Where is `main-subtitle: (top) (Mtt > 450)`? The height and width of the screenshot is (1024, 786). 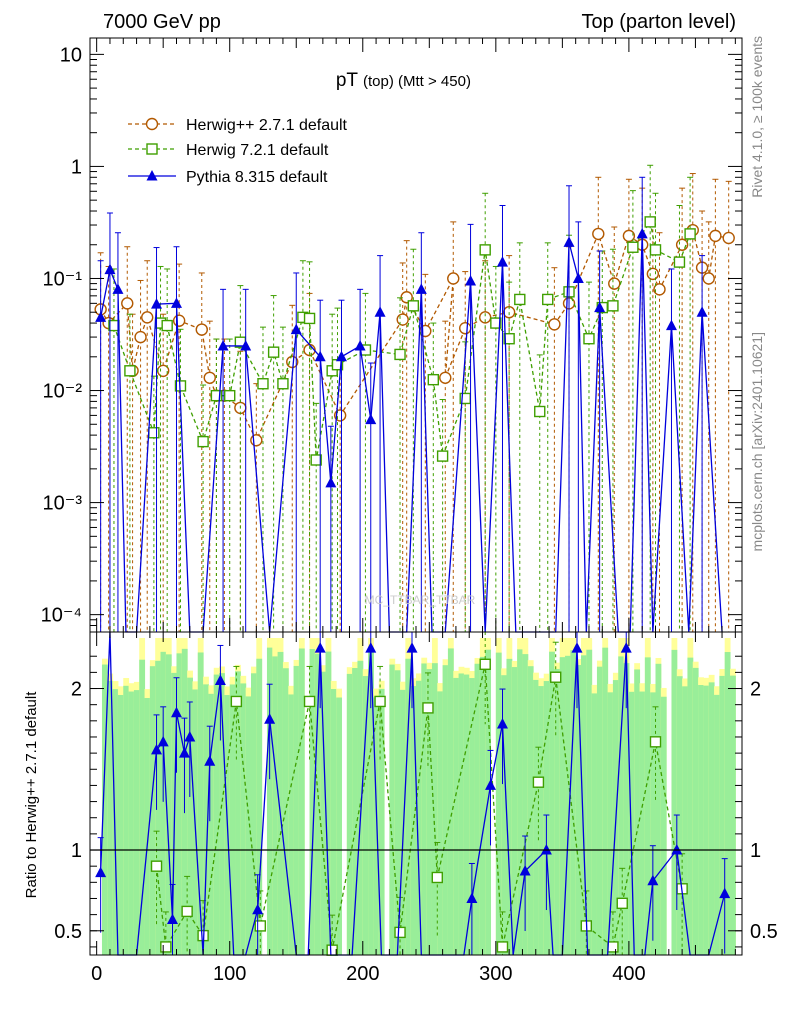
main-subtitle: (top) (Mtt > 450) is located at coordinates (417, 81).